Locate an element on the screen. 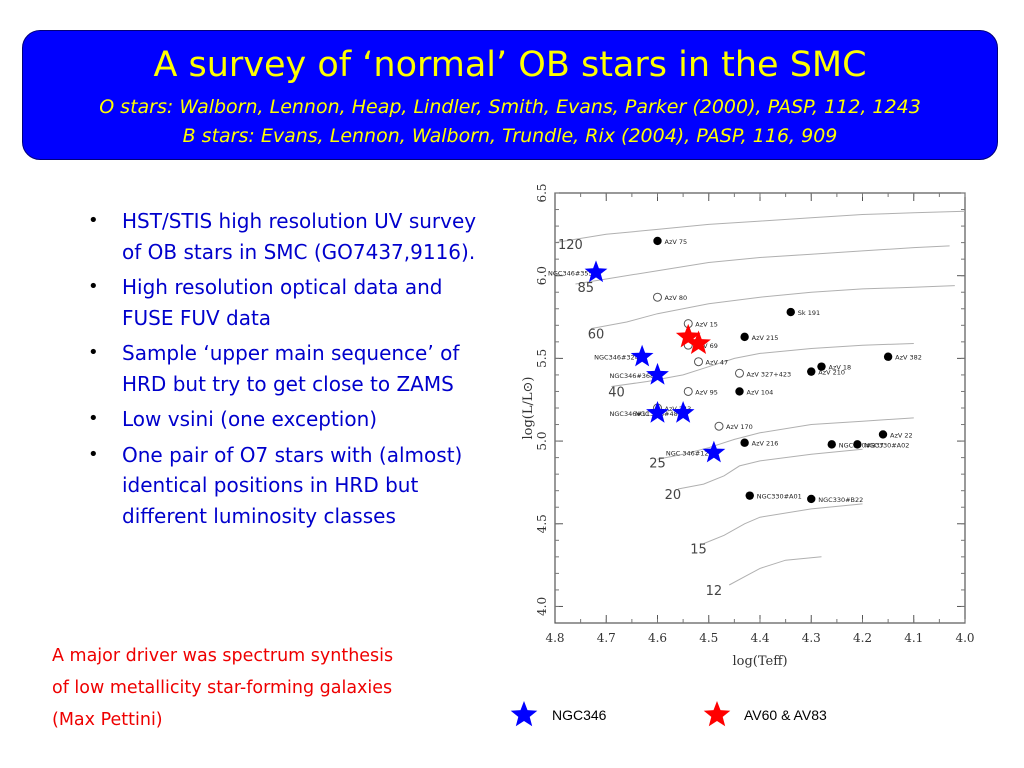  star-label: AzV 216 is located at coordinates (765, 444).